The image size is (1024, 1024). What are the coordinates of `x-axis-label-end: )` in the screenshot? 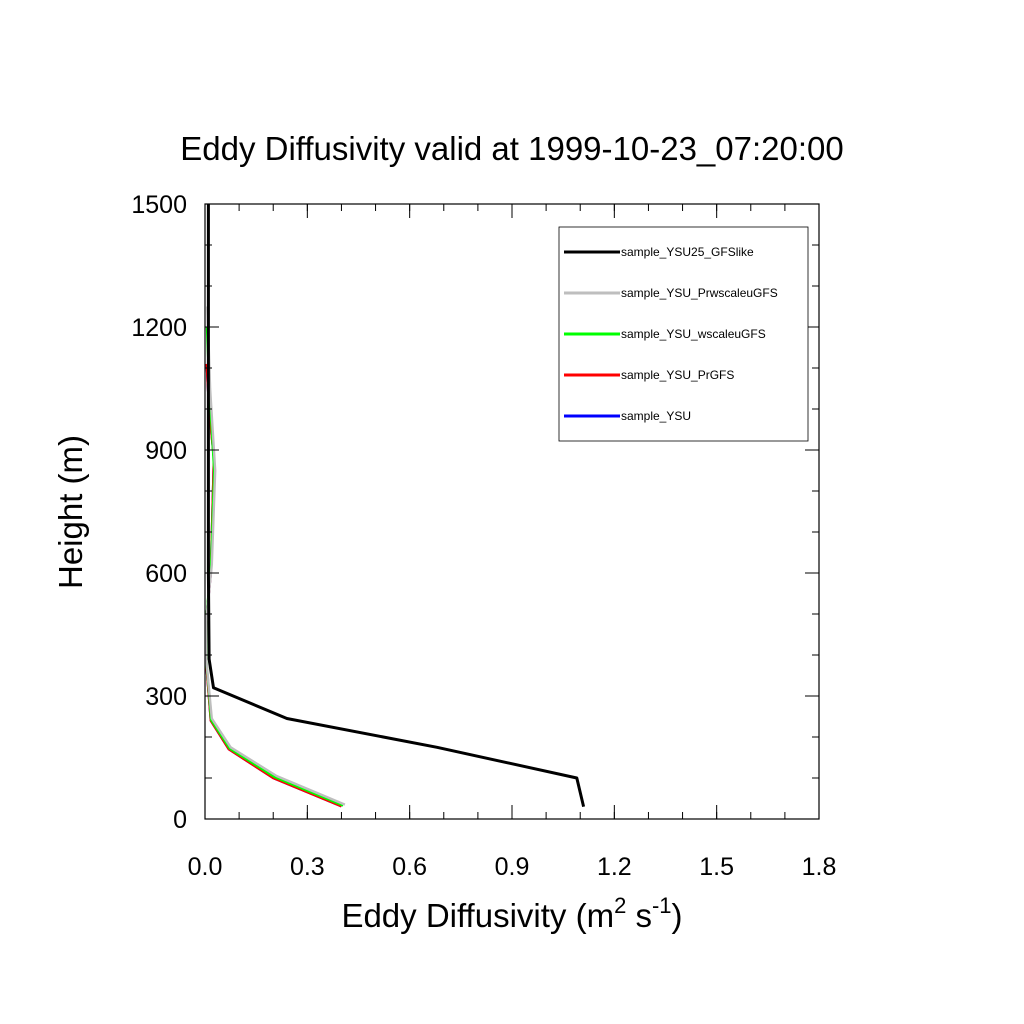 It's located at (677, 915).